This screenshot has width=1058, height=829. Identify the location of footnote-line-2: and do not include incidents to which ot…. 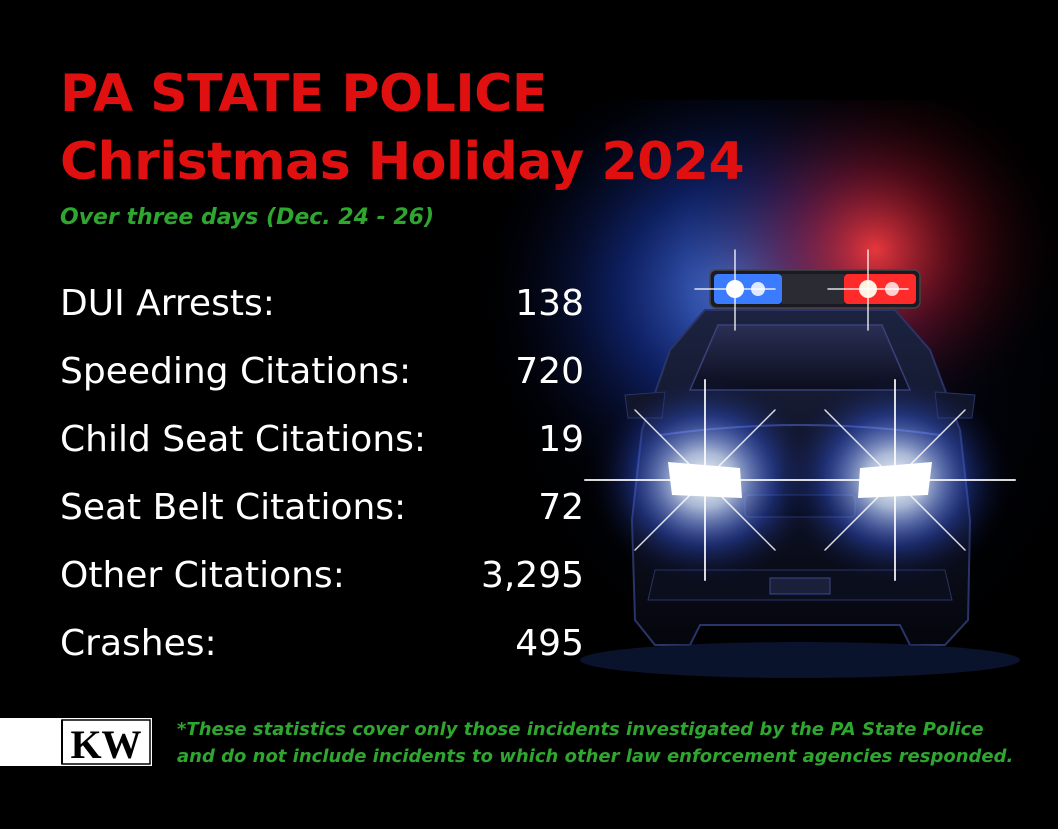
(595, 756).